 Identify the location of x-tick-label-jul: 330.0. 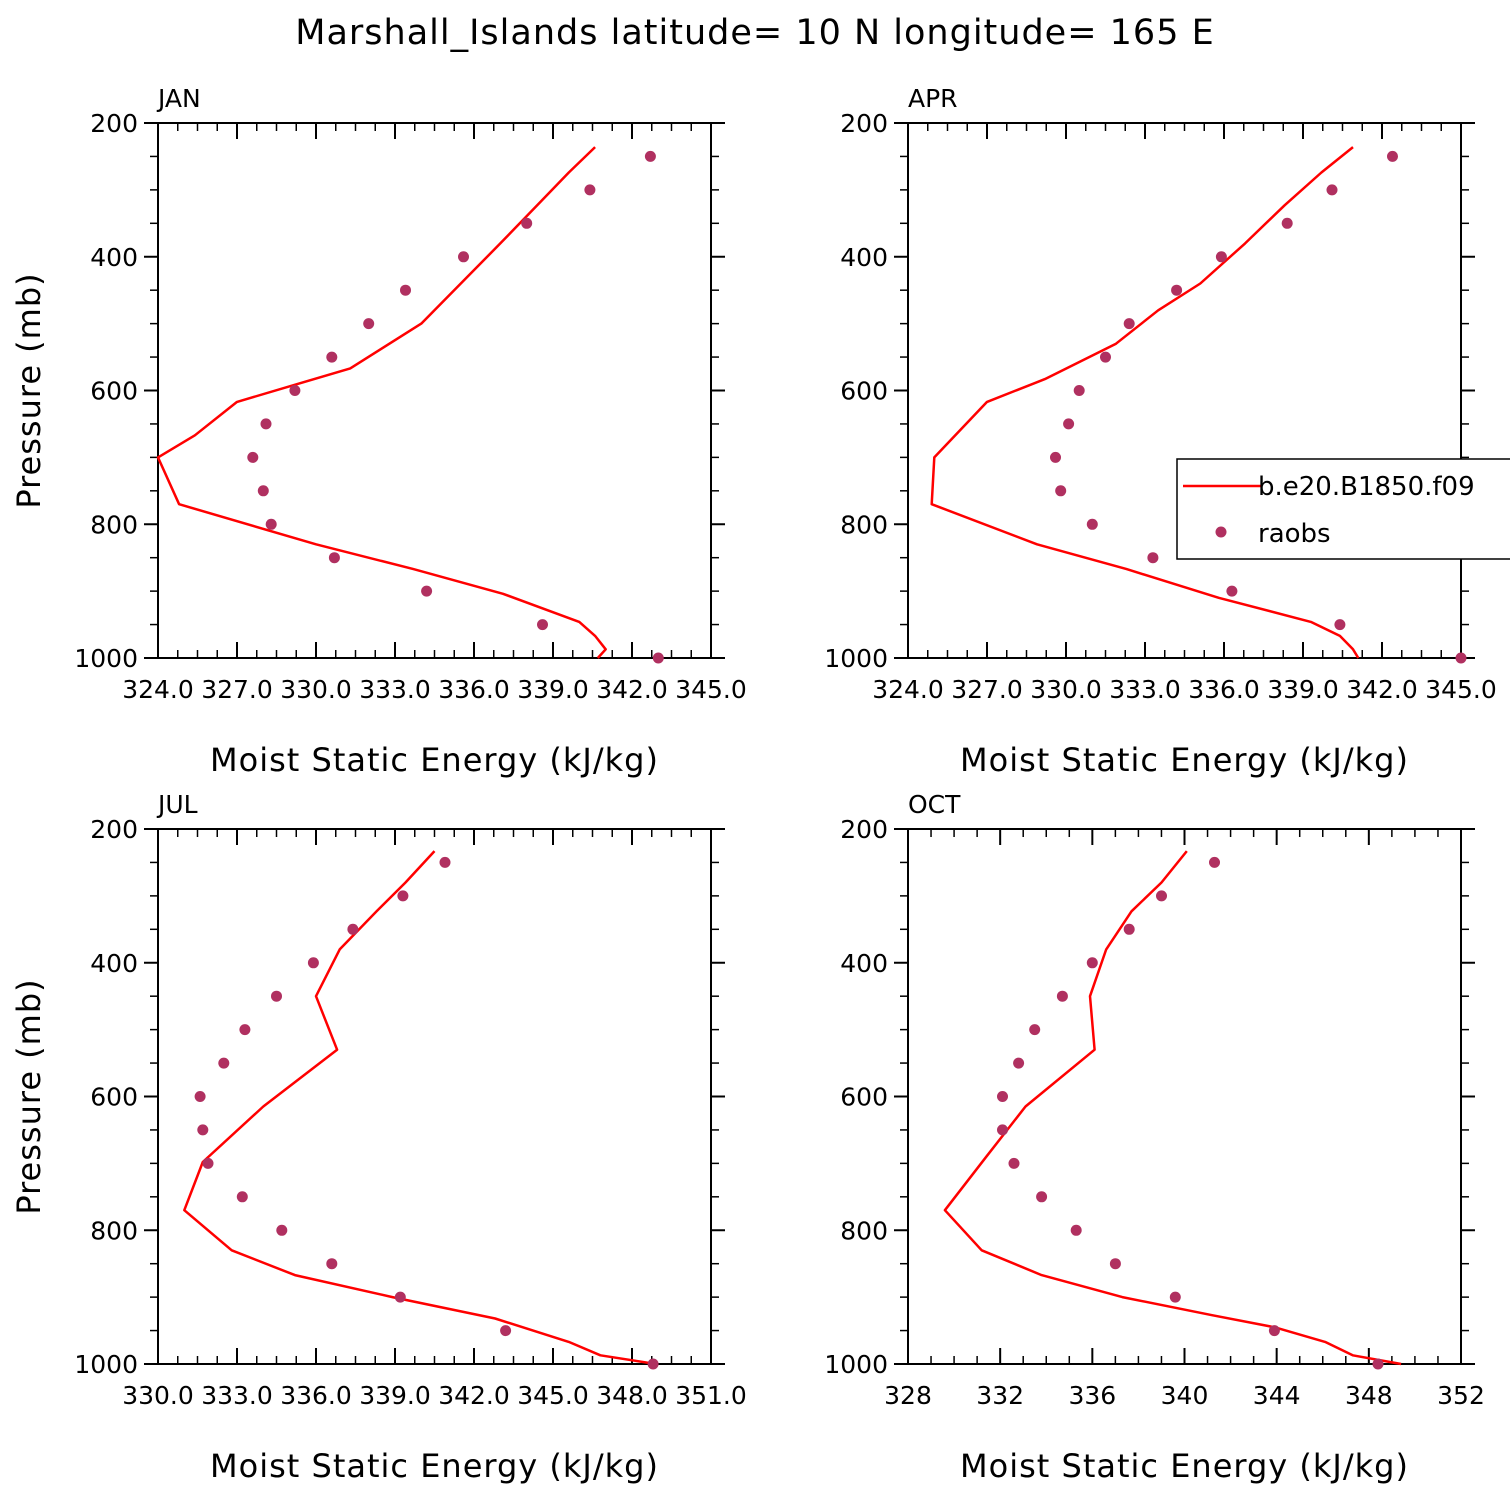
(158, 1395).